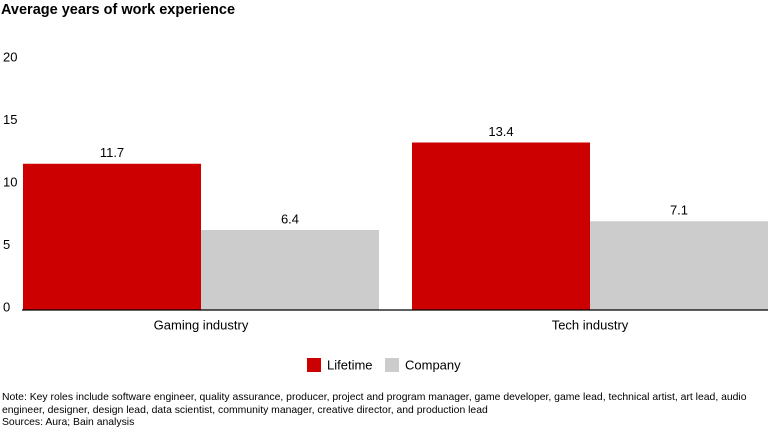  What do you see at coordinates (112, 152) in the screenshot?
I see `value-label: 11.7` at bounding box center [112, 152].